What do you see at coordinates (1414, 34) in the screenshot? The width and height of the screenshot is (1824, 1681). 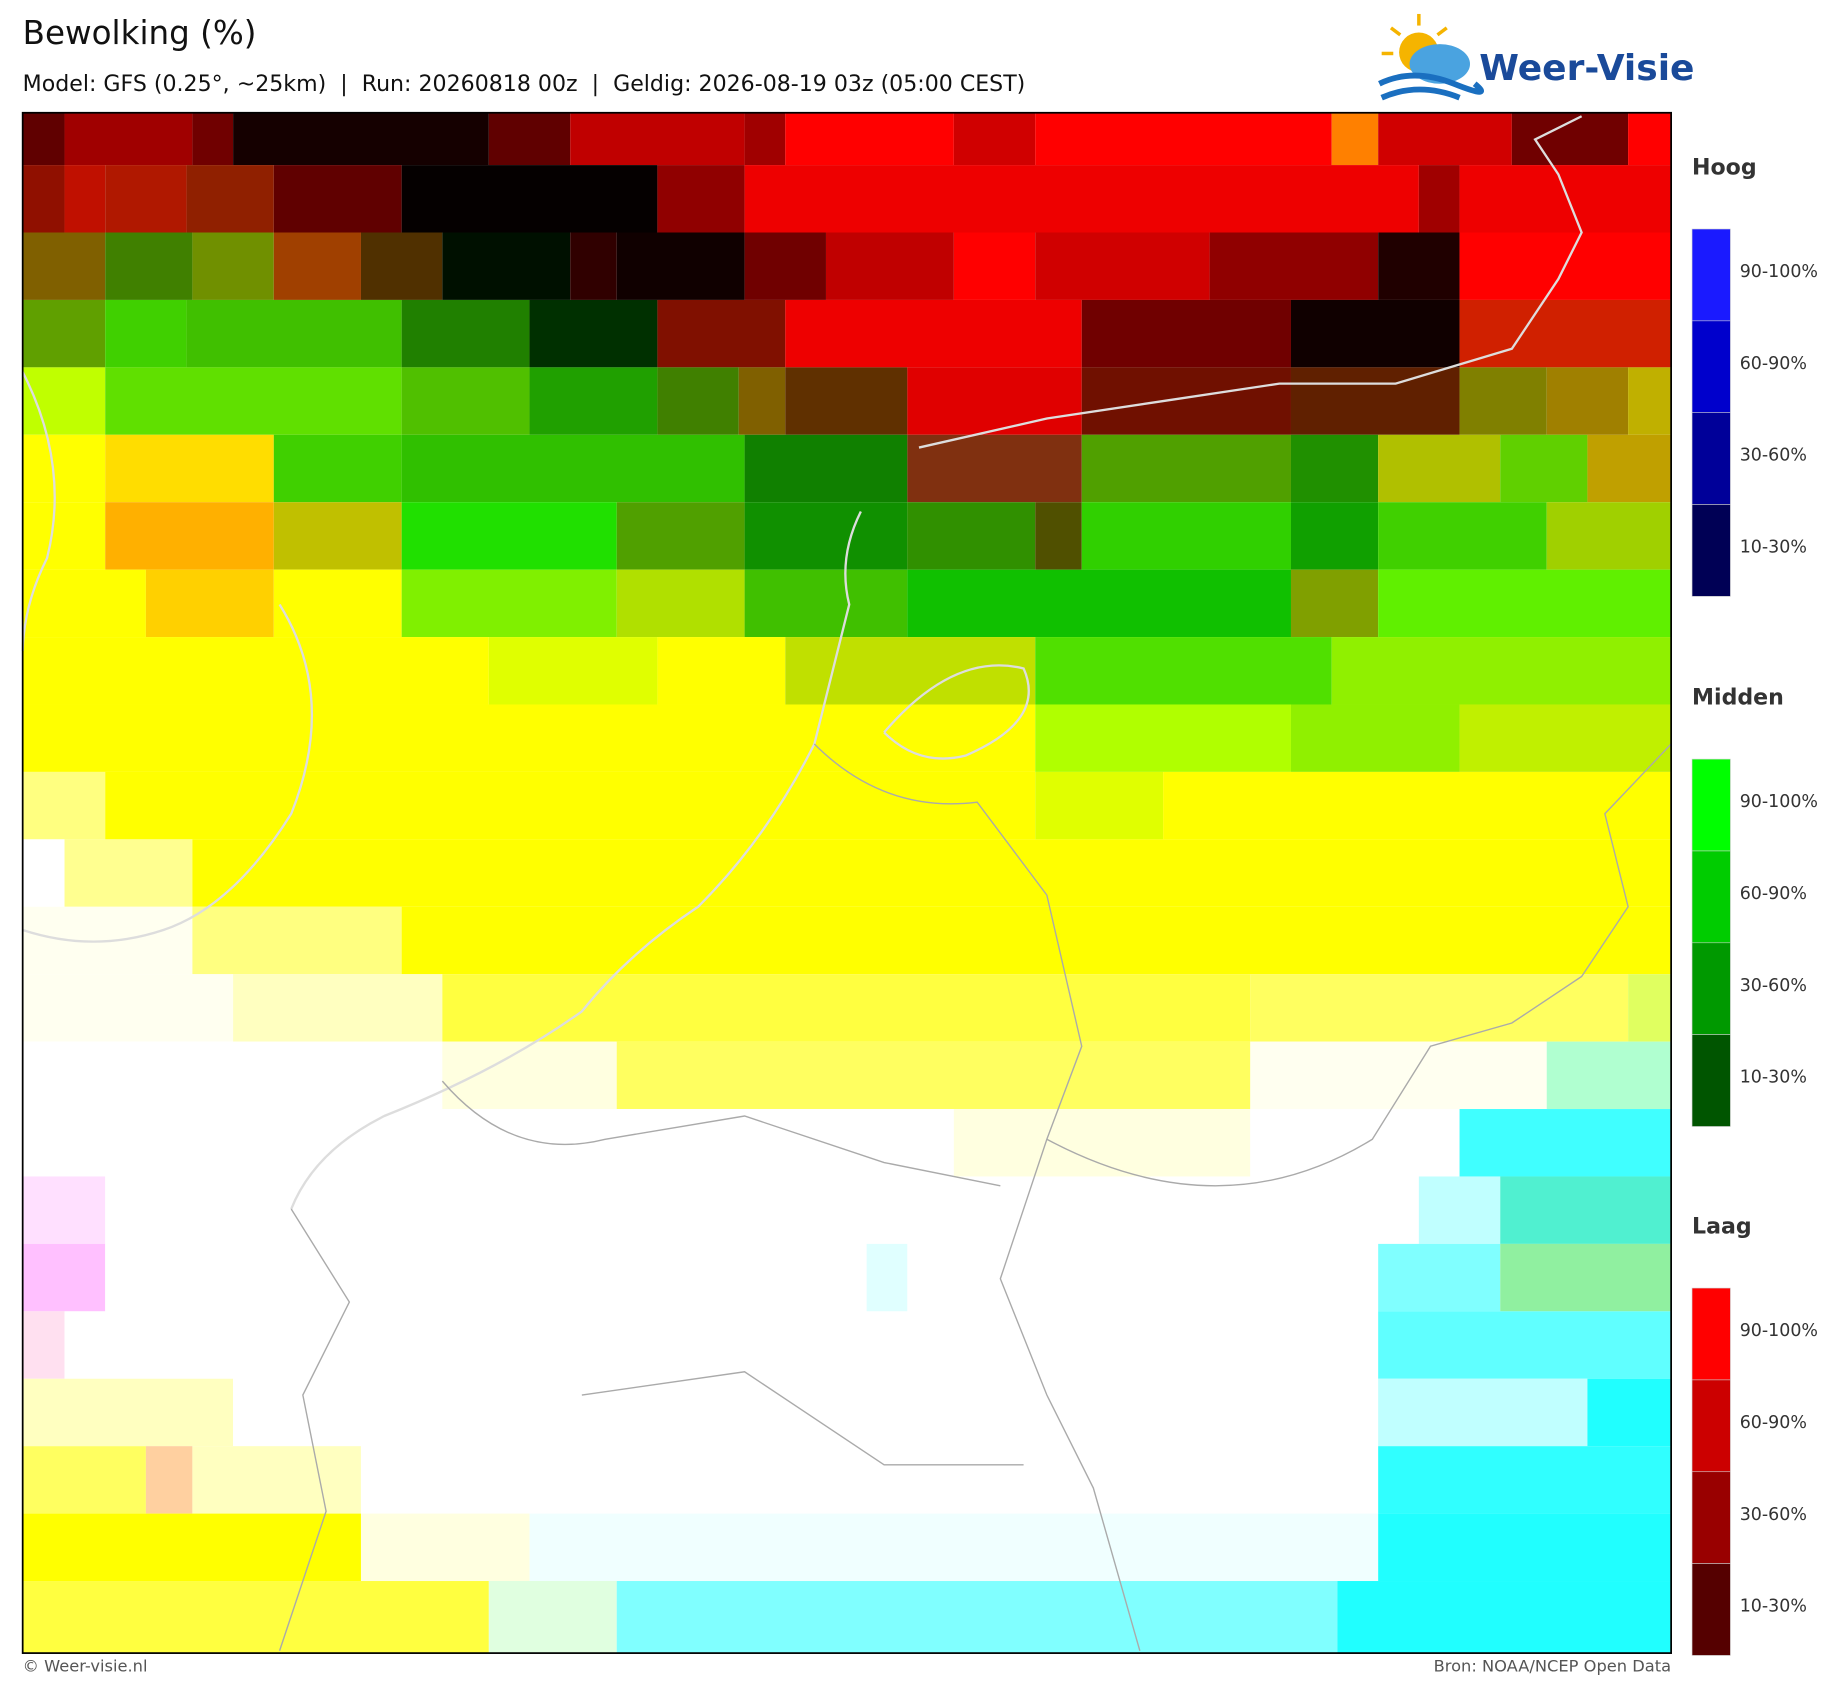 I see `logo-sun-rays` at bounding box center [1414, 34].